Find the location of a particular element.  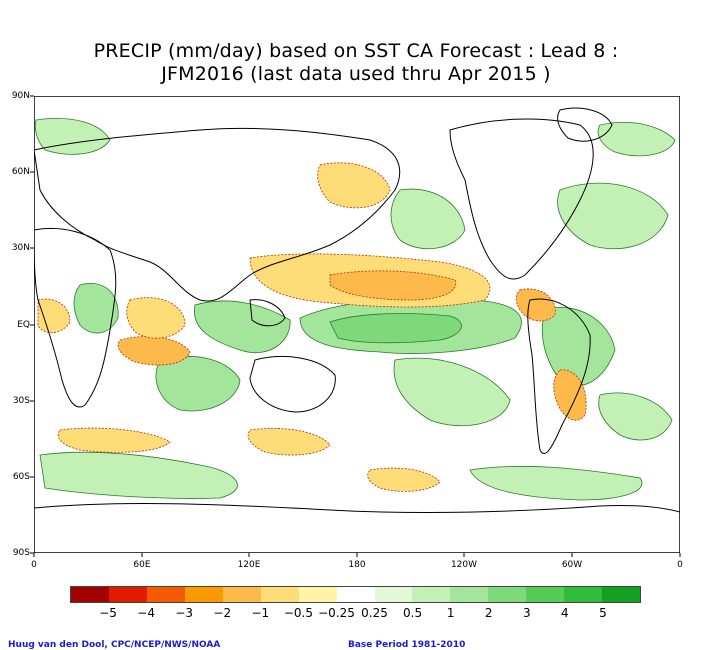

legend-label-10: 2 is located at coordinates (488, 613).